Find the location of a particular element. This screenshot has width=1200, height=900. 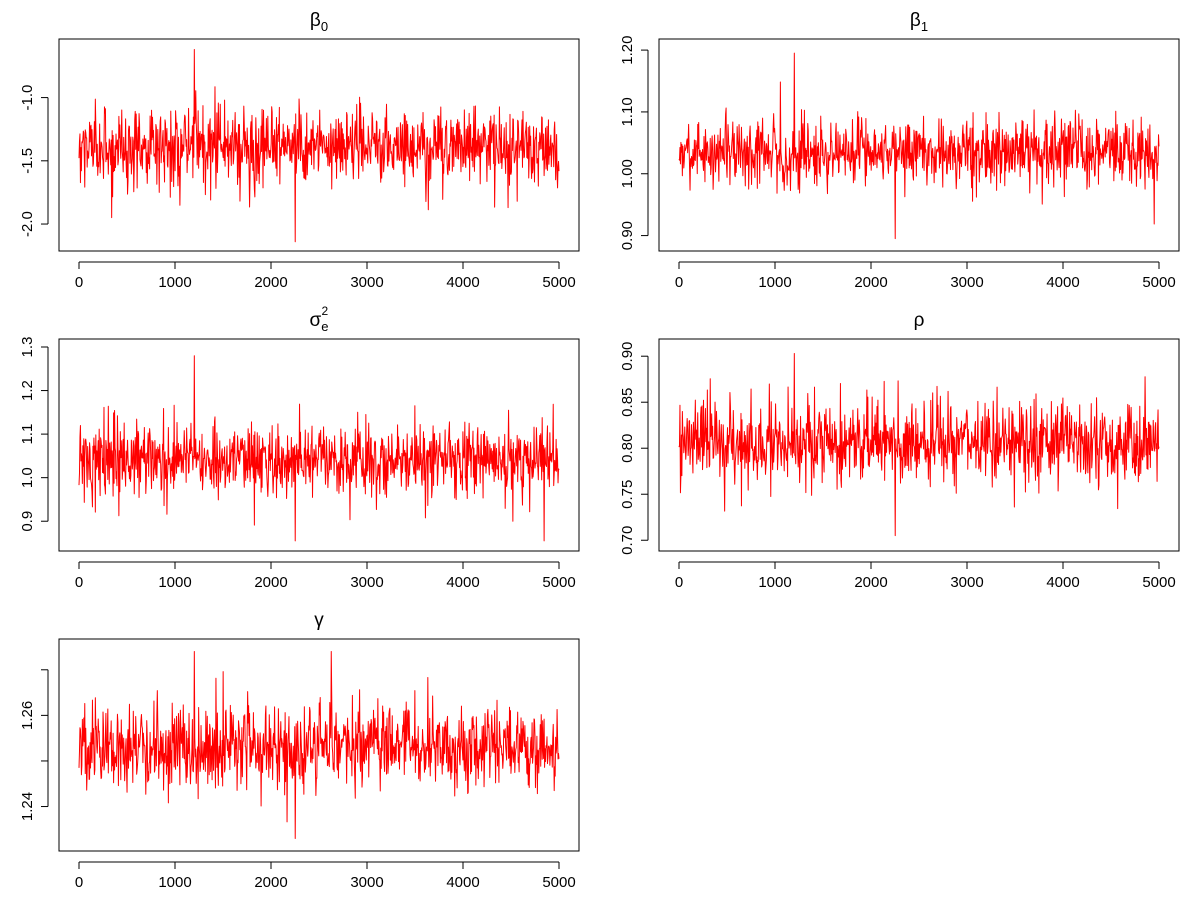

y-axis: -2.0 -1.5 -1.0 is located at coordinates (34, 161).